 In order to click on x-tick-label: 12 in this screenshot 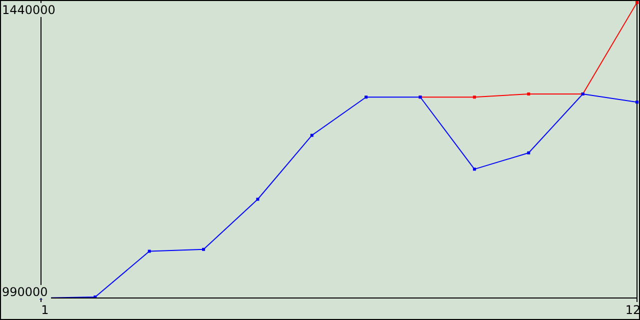, I will do `click(632, 310)`.